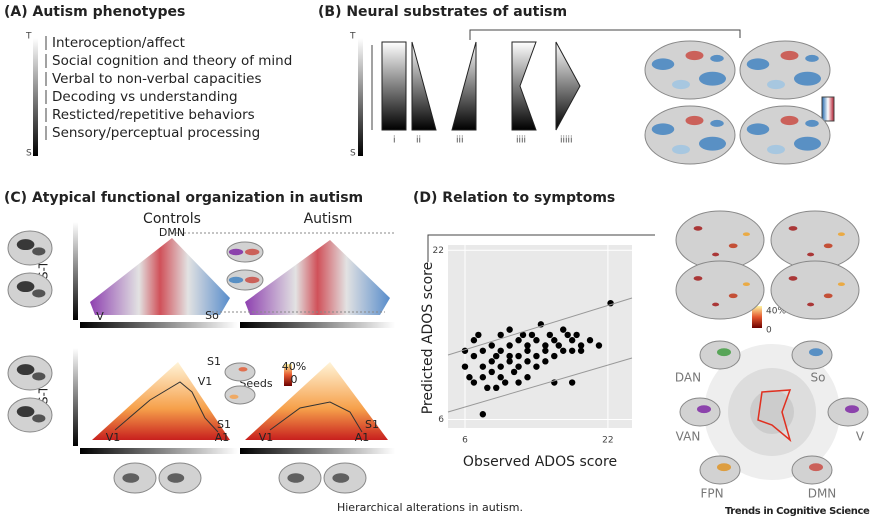 The height and width of the screenshot is (525, 870). What do you see at coordinates (465, 441) in the screenshot?
I see `x-tick-label: 6` at bounding box center [465, 441].